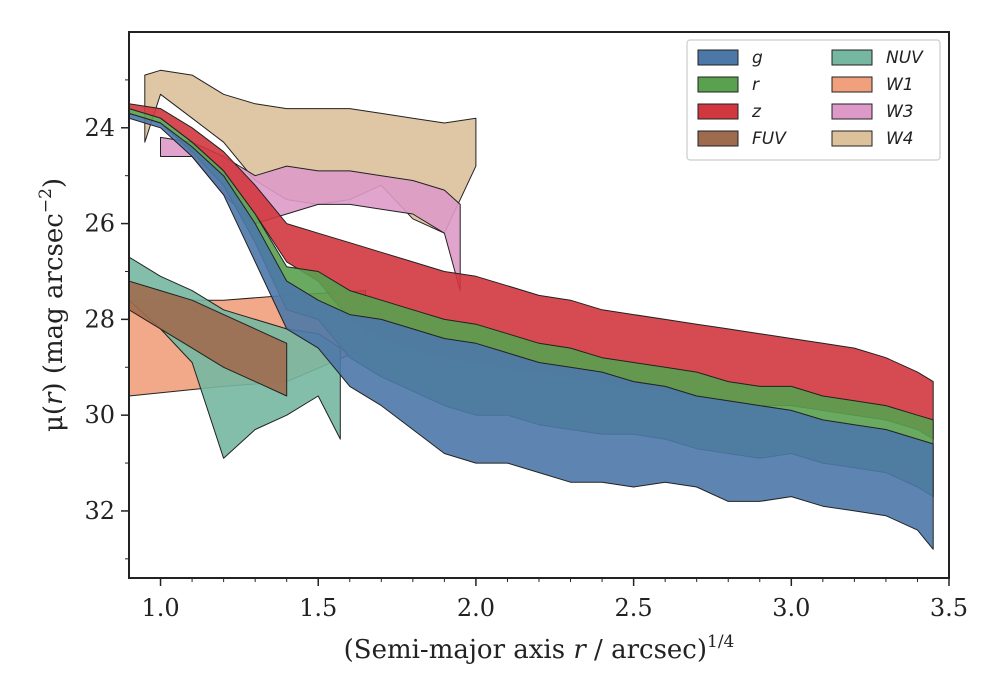 The image size is (1000, 700). Describe the element at coordinates (99, 224) in the screenshot. I see `y-tick-label: 26` at that location.